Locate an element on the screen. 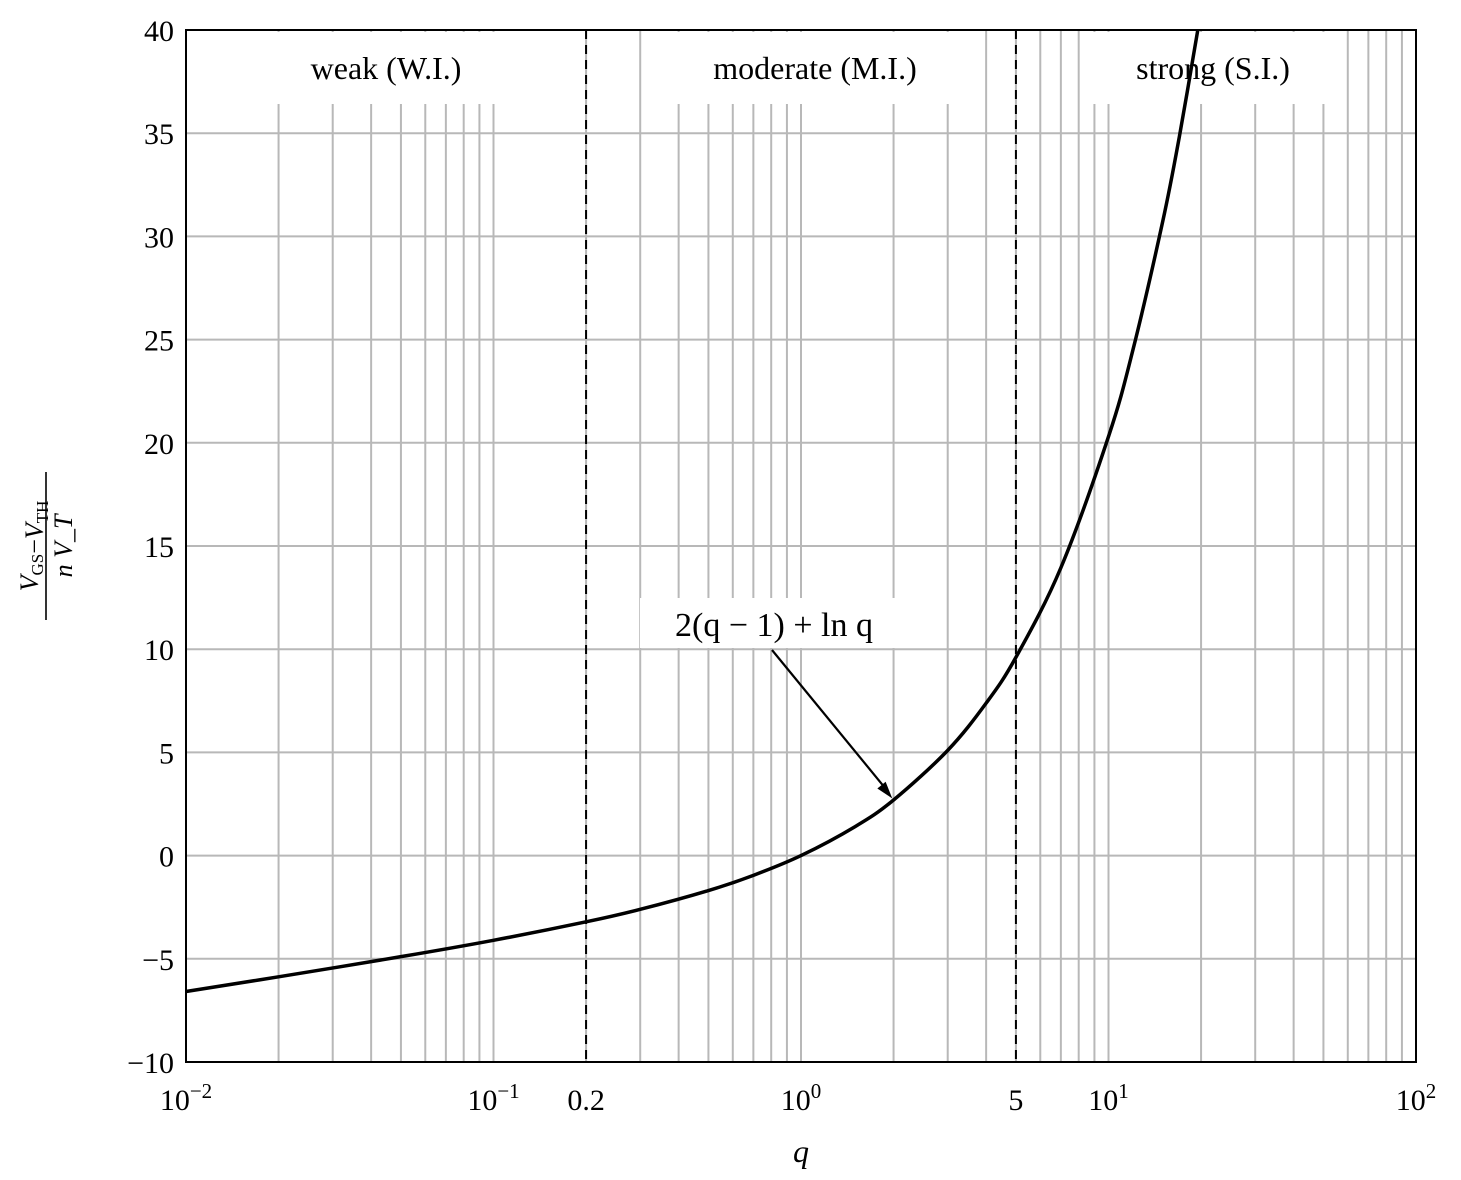 The width and height of the screenshot is (1461, 1180). y-tick-label: 5 is located at coordinates (166, 753).